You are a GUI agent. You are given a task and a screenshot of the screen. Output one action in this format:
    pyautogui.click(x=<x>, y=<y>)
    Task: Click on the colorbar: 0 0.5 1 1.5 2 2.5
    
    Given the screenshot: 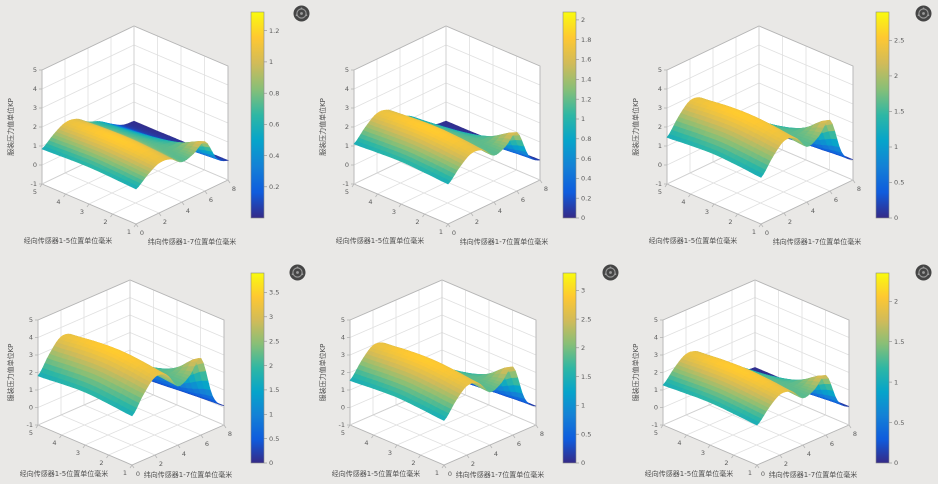 What is the action you would take?
    pyautogui.click(x=889, y=116)
    